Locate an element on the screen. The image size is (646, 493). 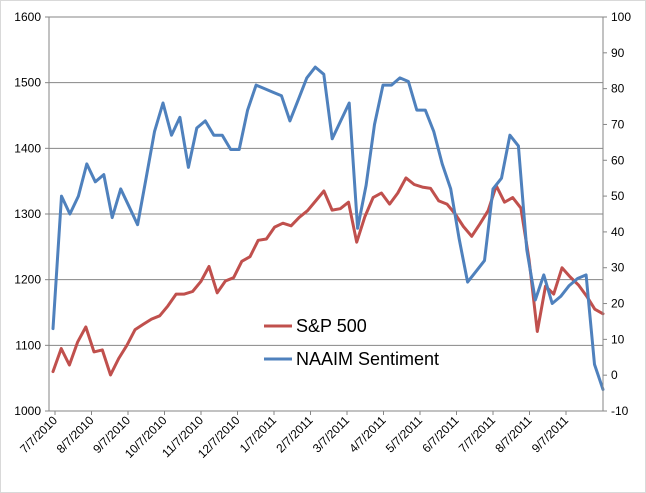
y-left-tick-label: 1600 is located at coordinates (27, 17).